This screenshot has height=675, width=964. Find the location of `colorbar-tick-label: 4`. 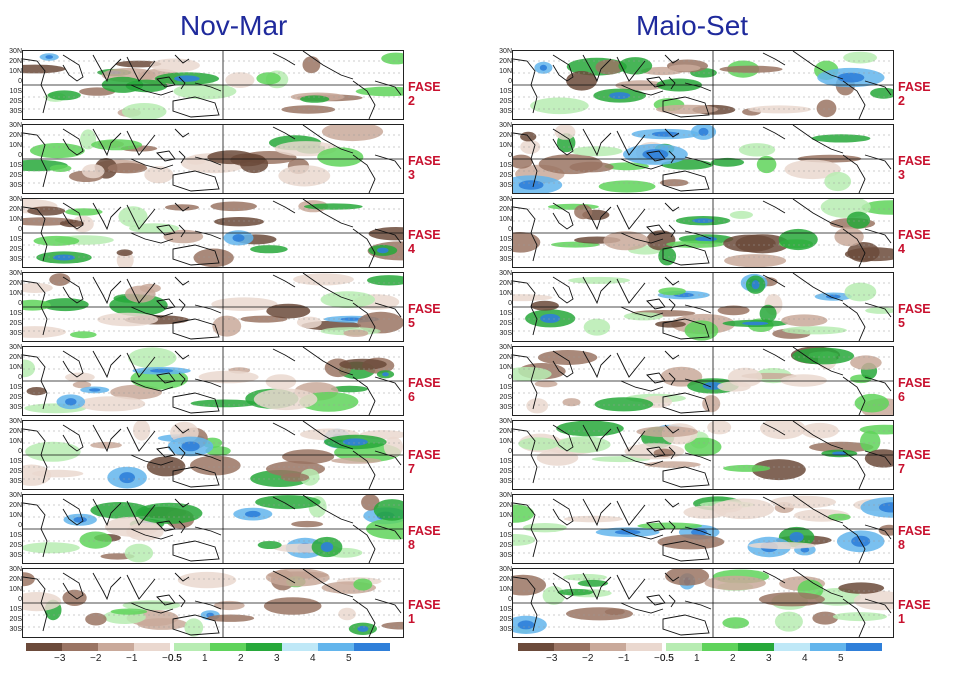

colorbar-tick-label: 4 is located at coordinates (313, 658).